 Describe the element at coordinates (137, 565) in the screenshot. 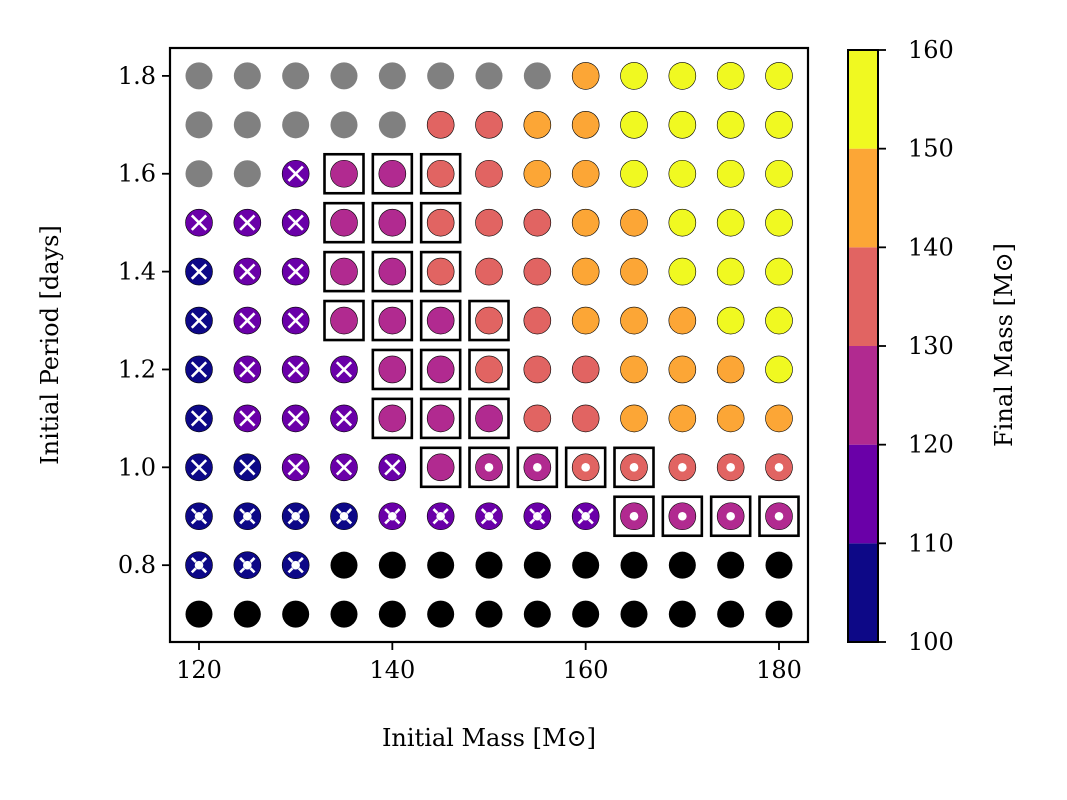

I see `y-tick-label: 0.8` at that location.